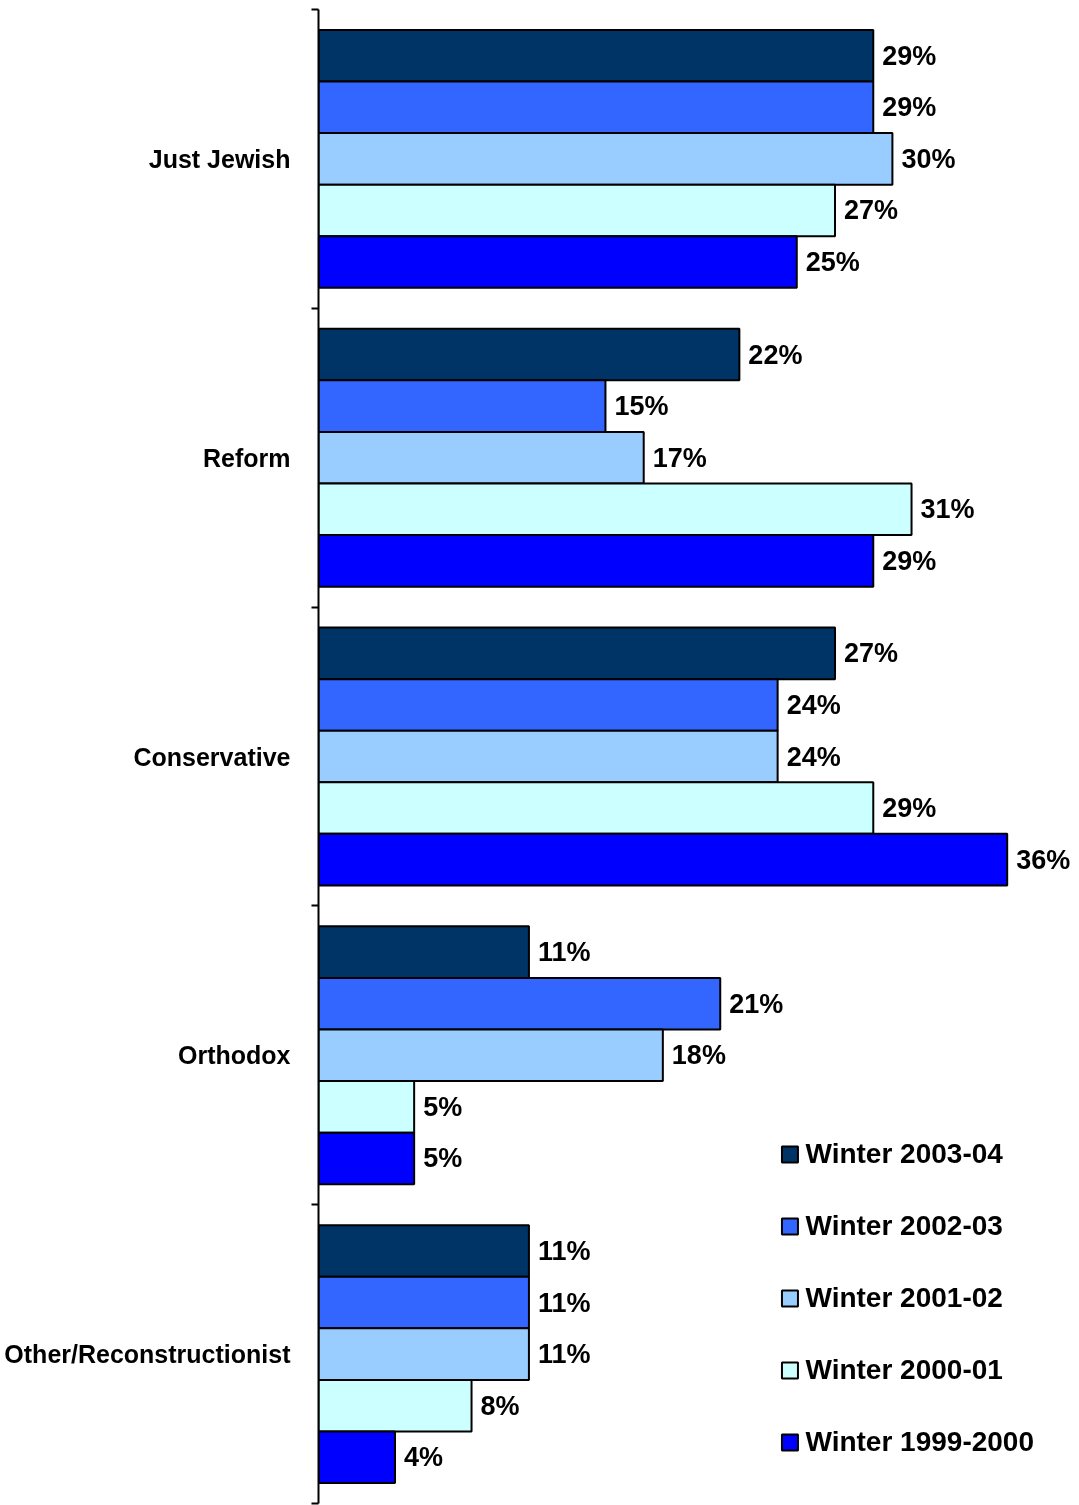 This screenshot has width=1079, height=1505. Describe the element at coordinates (775, 354) in the screenshot. I see `data-label: 22%` at that location.